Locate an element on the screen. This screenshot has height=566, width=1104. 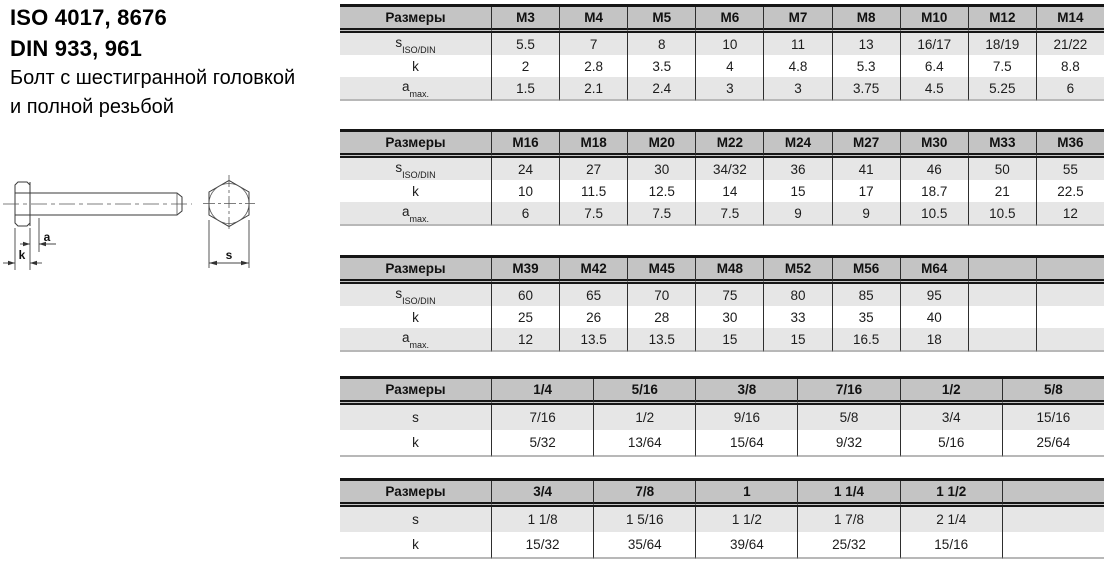
column-header: M6 is located at coordinates (729, 20).